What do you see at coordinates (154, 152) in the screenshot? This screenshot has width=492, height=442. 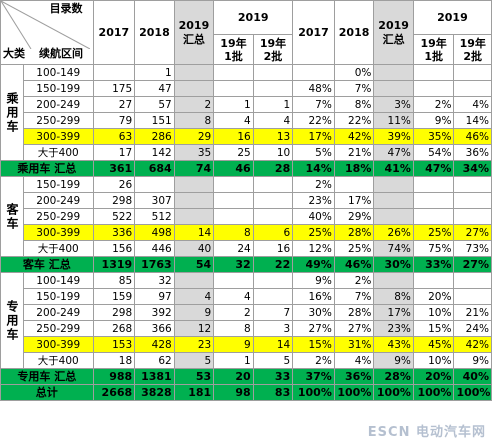 I see `value-cell: 142` at bounding box center [154, 152].